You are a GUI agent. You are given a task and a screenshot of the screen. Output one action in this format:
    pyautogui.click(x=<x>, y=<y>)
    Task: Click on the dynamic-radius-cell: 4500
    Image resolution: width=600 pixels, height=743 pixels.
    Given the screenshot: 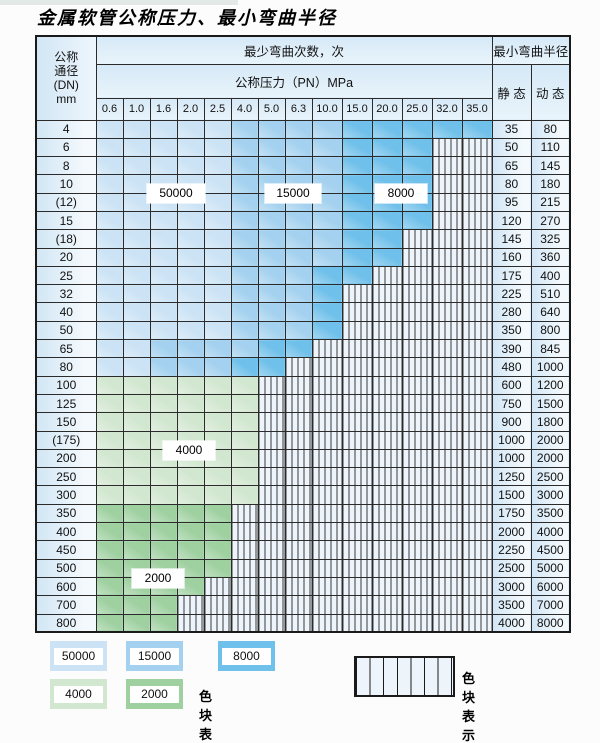 What is the action you would take?
    pyautogui.click(x=550, y=550)
    